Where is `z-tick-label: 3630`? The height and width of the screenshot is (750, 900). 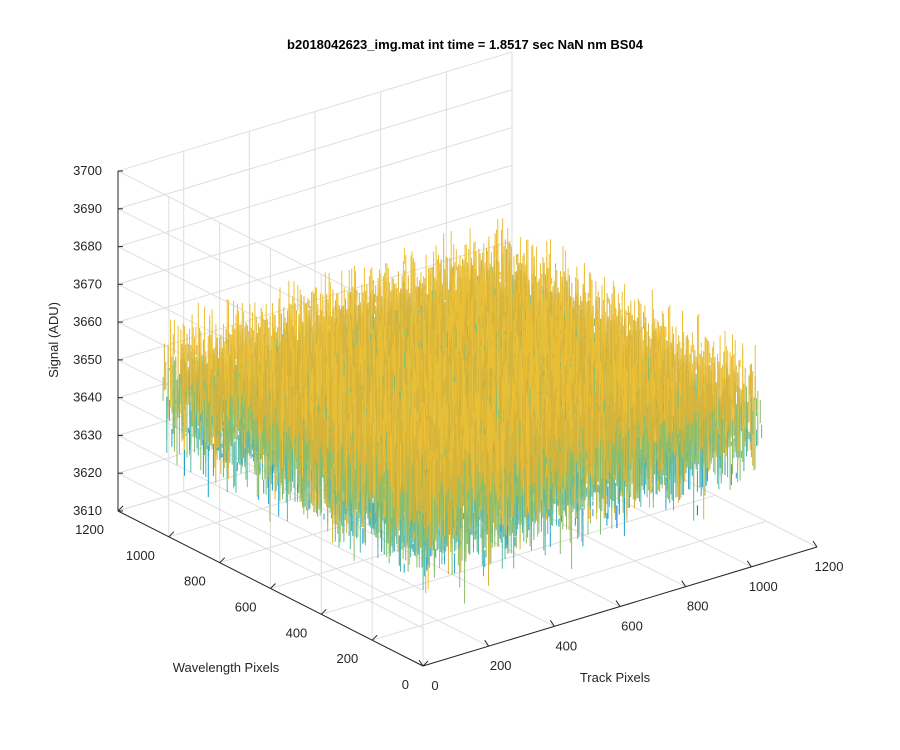 z-tick-label: 3630 is located at coordinates (87, 434).